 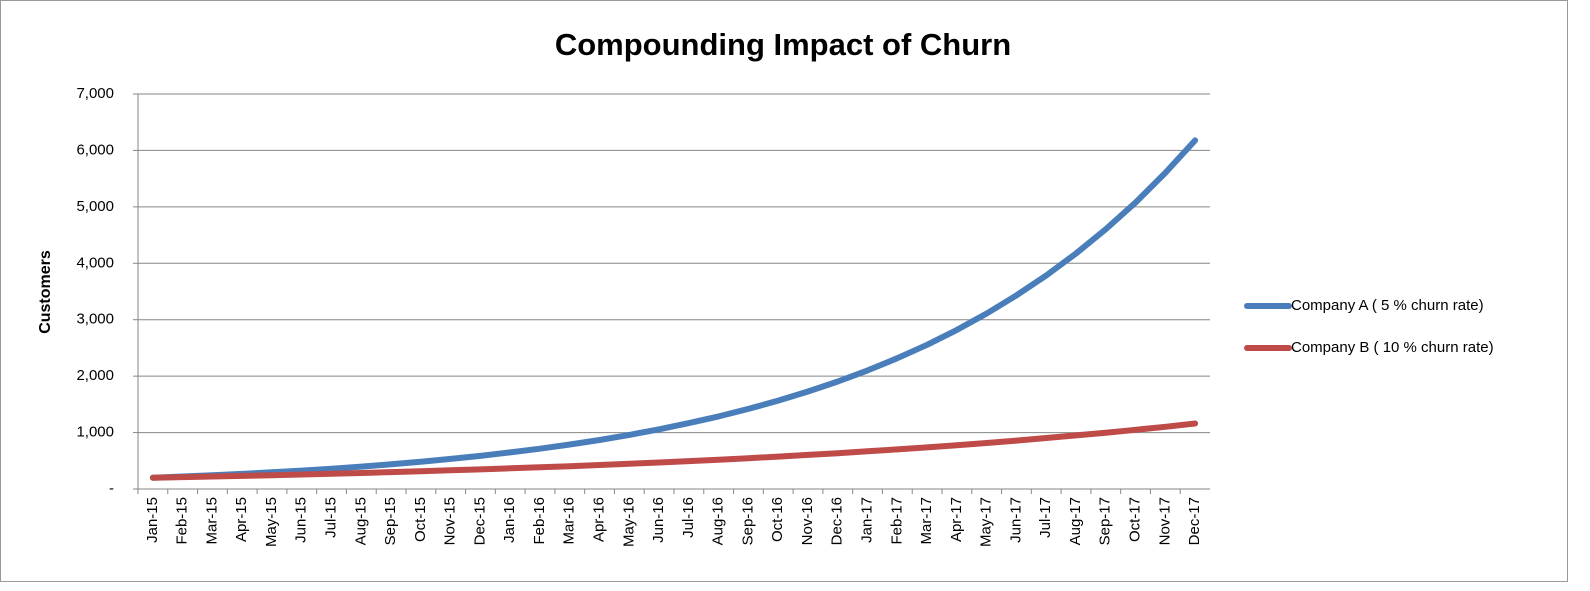 What do you see at coordinates (182, 521) in the screenshot?
I see `x-tick-label: Feb-15` at bounding box center [182, 521].